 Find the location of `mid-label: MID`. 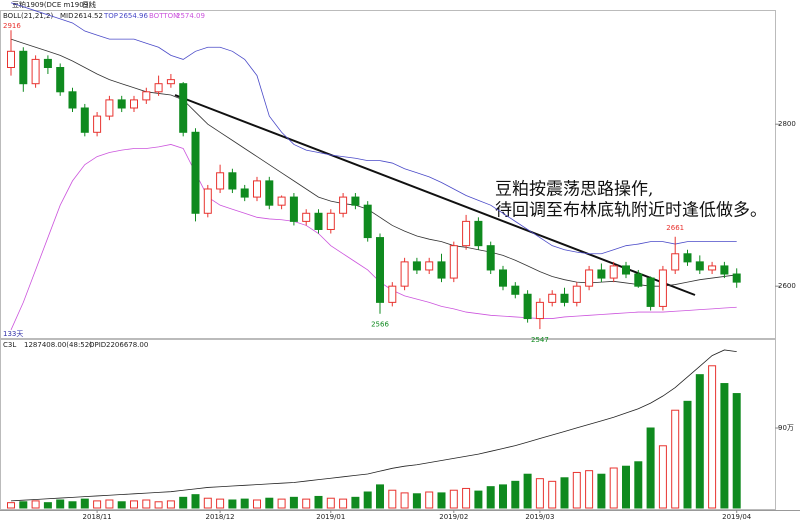

mid-label: MID is located at coordinates (67, 16).